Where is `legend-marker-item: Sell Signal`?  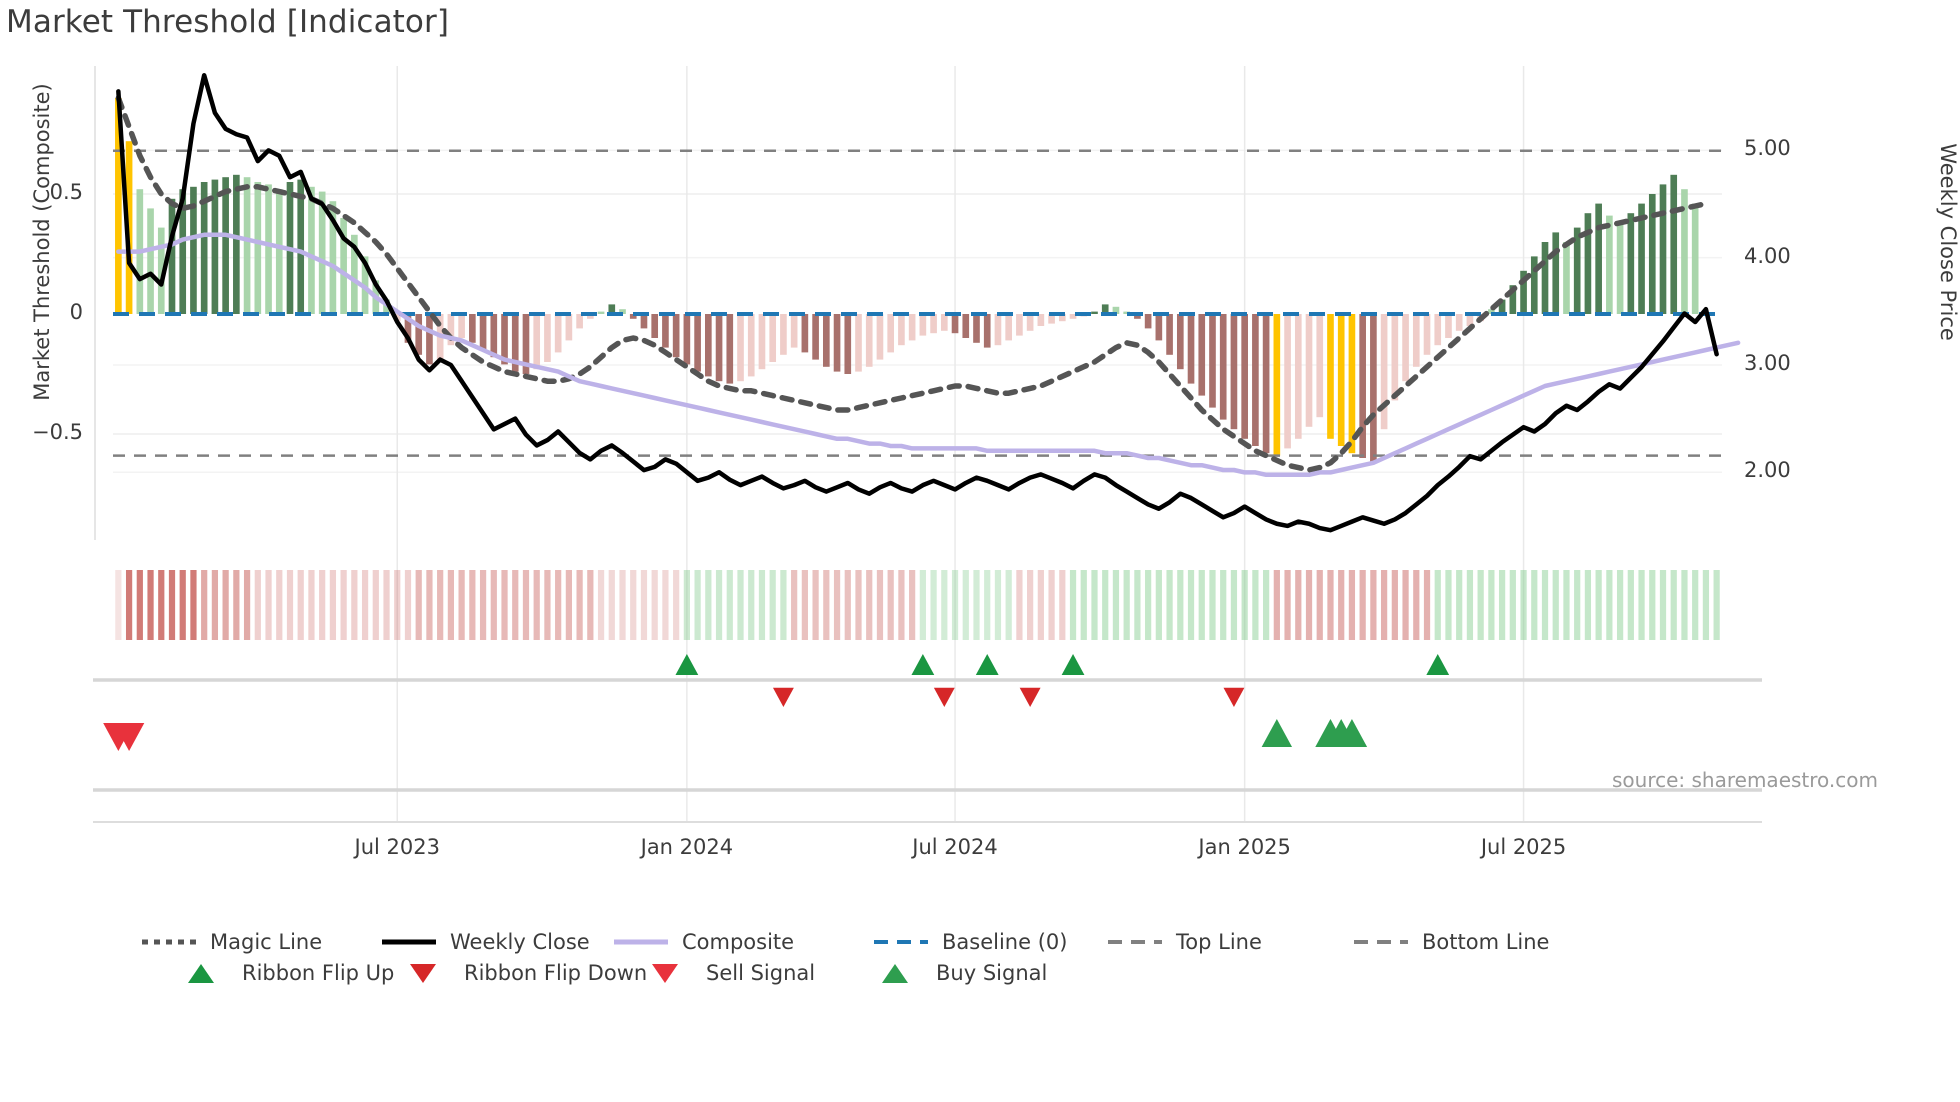
legend-marker-item: Sell Signal is located at coordinates (725, 973).